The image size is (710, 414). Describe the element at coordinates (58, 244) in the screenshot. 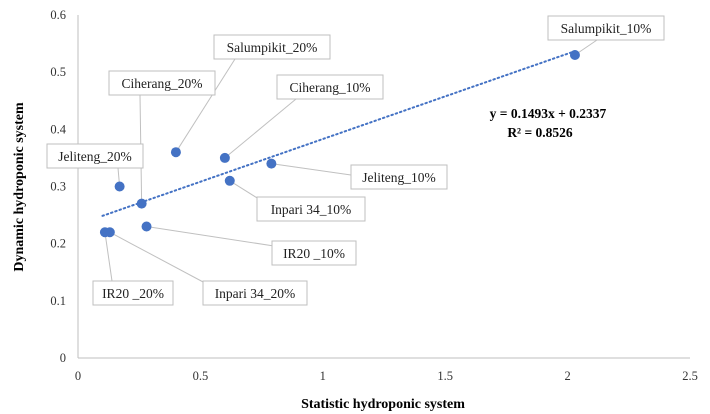

I see `y-tick-label: 0.2` at that location.